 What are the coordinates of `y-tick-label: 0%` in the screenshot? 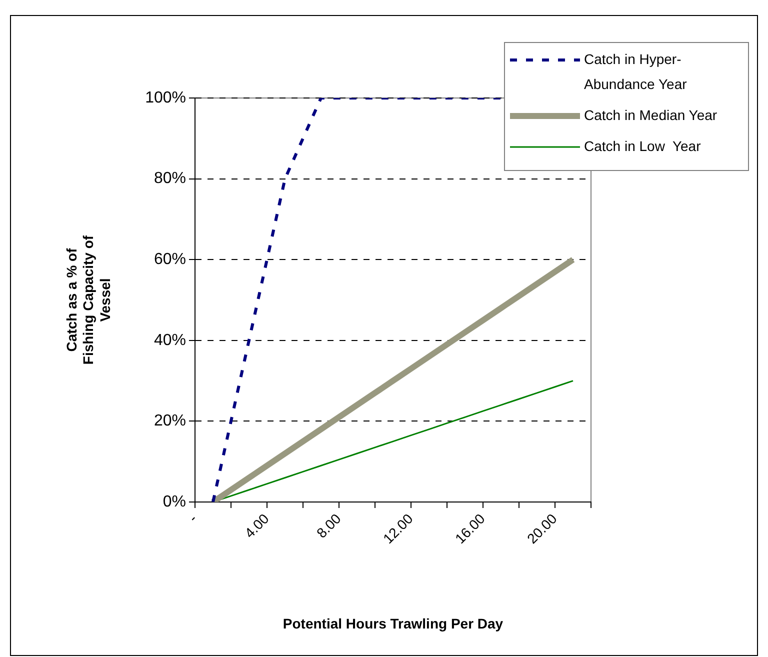 It's located at (174, 501).